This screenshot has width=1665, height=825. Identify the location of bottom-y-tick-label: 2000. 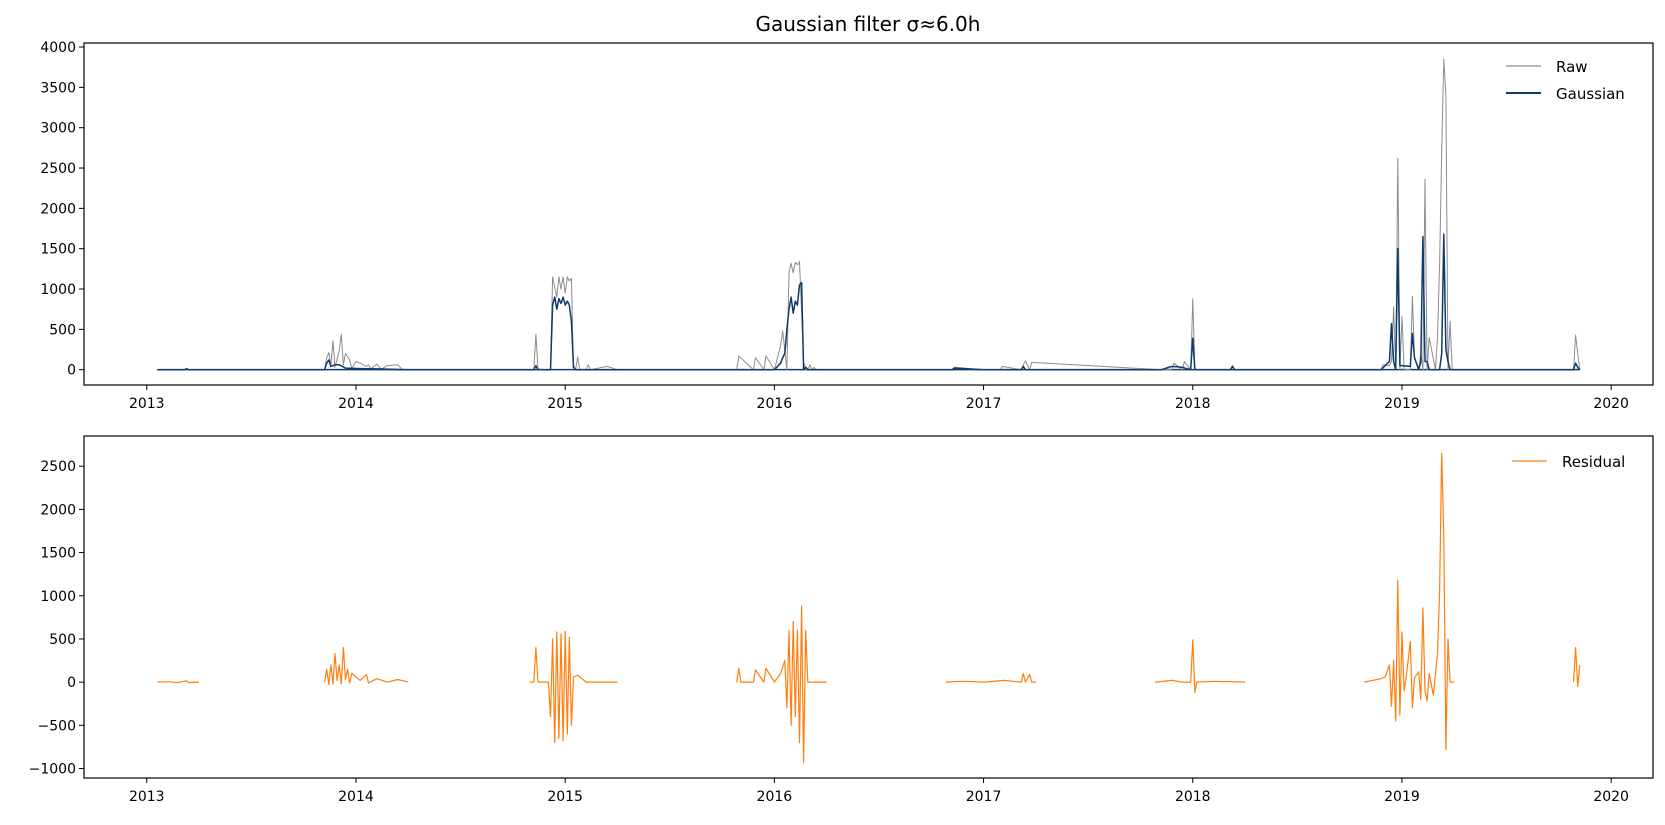
(58, 510).